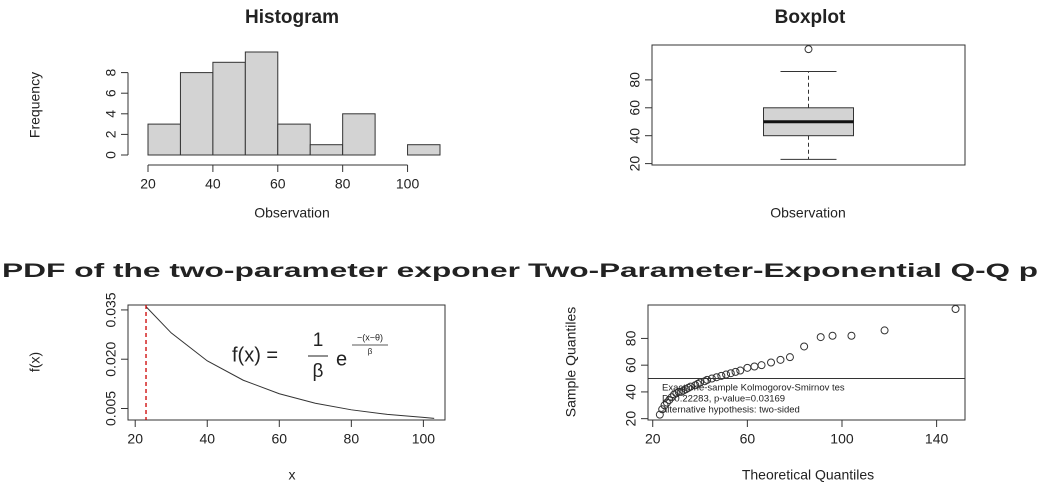 The height and width of the screenshot is (489, 1041). I want to click on y-tick-label: 6, so click(111, 93).